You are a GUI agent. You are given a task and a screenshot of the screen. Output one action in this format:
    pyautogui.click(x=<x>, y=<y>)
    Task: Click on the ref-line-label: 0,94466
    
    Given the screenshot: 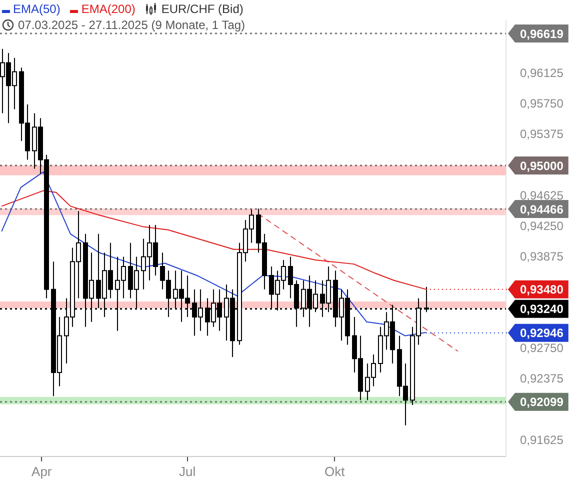 What is the action you would take?
    pyautogui.click(x=542, y=209)
    